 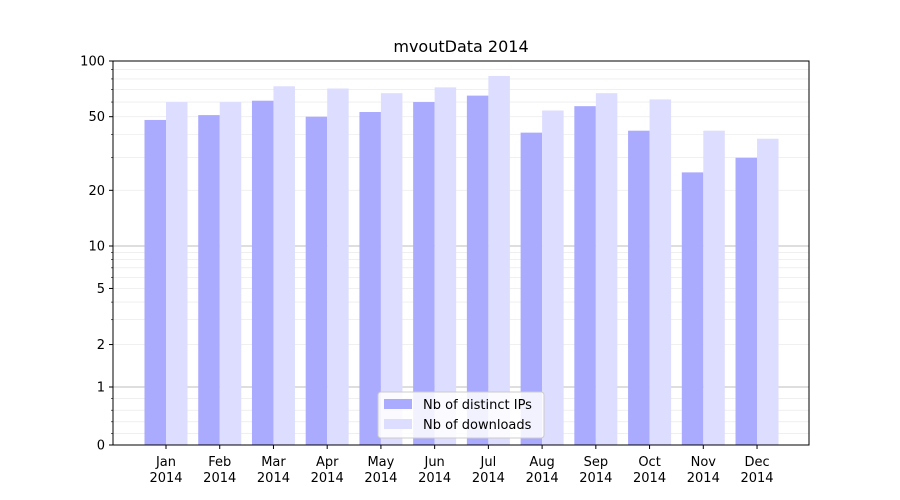 I want to click on x-tick-month: Sep, so click(x=596, y=462).